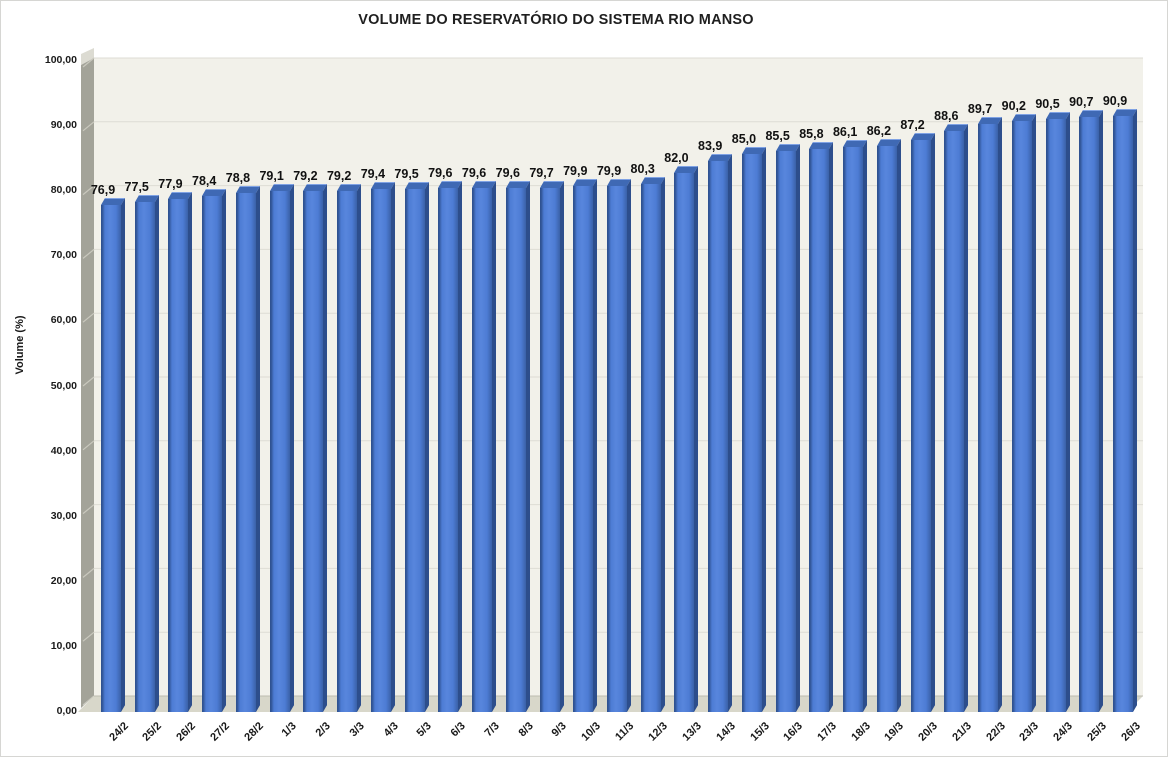 Image resolution: width=1168 pixels, height=757 pixels. Describe the element at coordinates (63, 450) in the screenshot. I see `y-tick-label: 40,00` at that location.